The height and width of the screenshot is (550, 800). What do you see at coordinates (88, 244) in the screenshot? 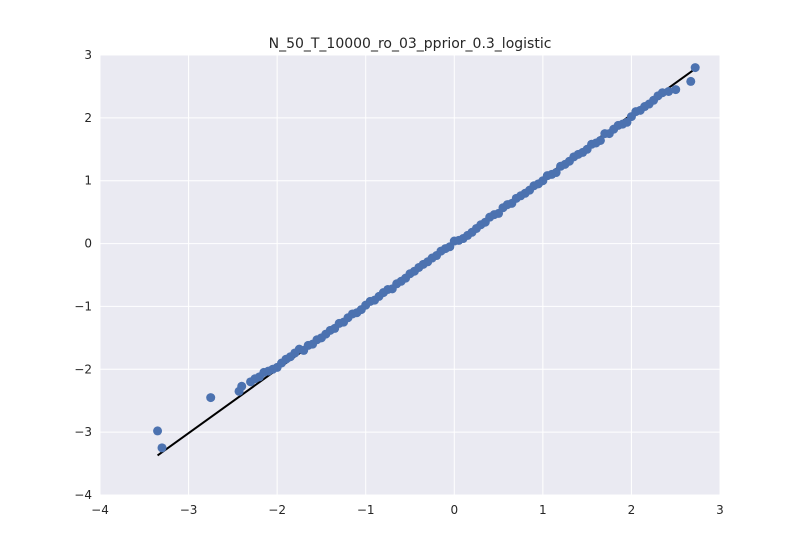
I see `y-tick-label: 0` at bounding box center [88, 244].